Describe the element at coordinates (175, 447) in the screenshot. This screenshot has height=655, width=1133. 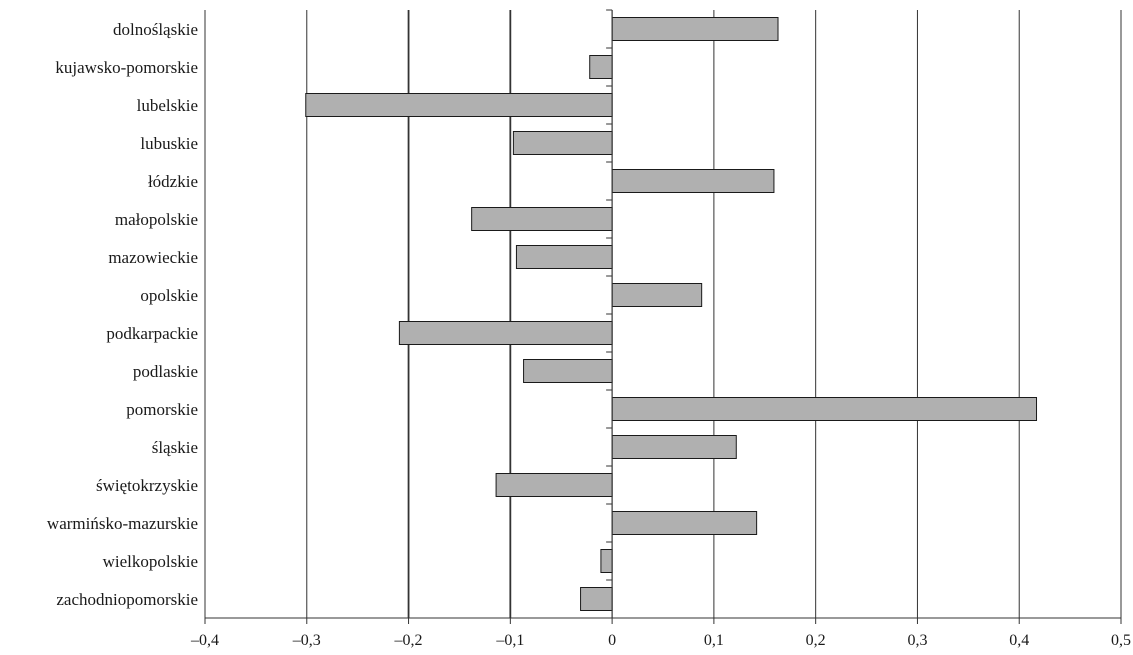
I see `category-label: śląskie` at that location.